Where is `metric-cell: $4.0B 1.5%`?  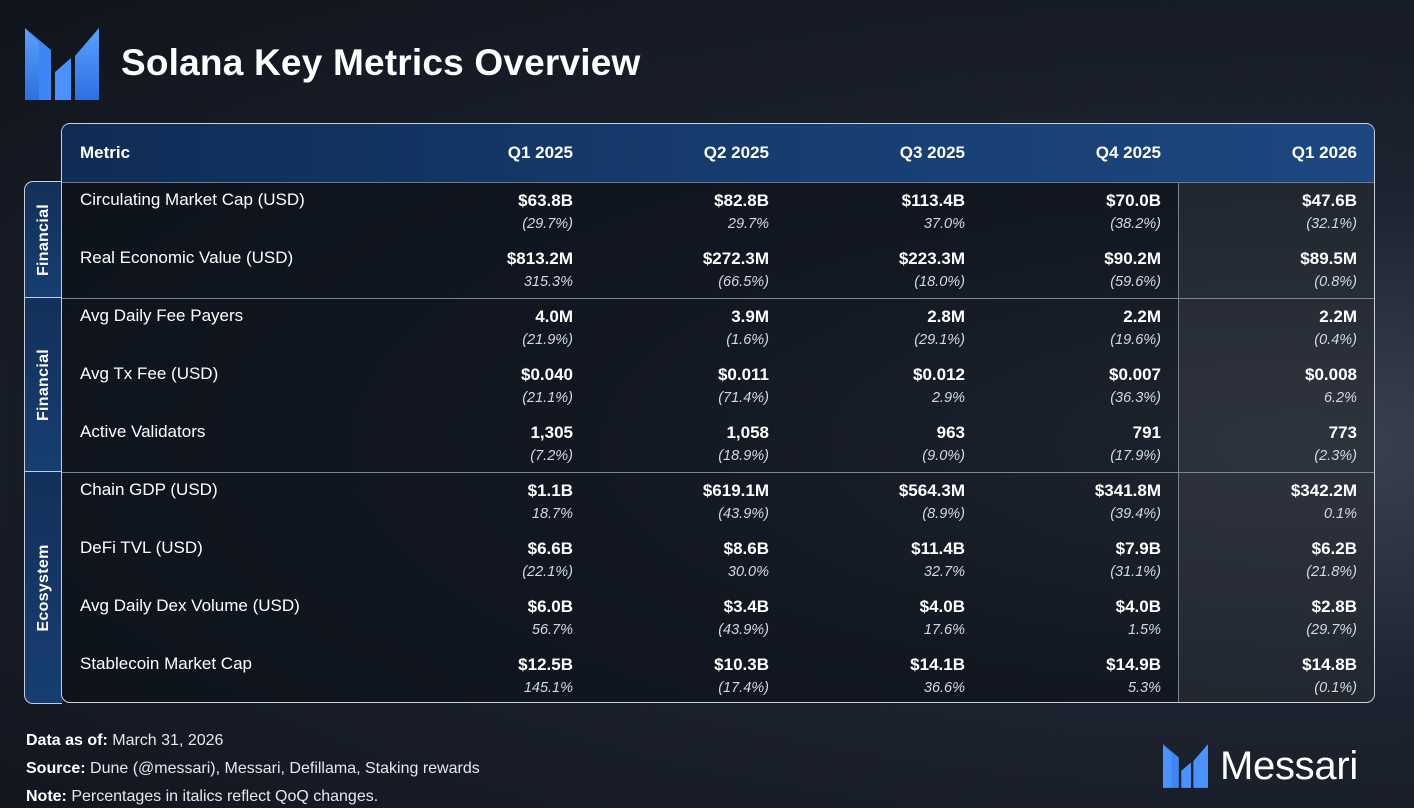 metric-cell: $4.0B 1.5% is located at coordinates (1086, 619).